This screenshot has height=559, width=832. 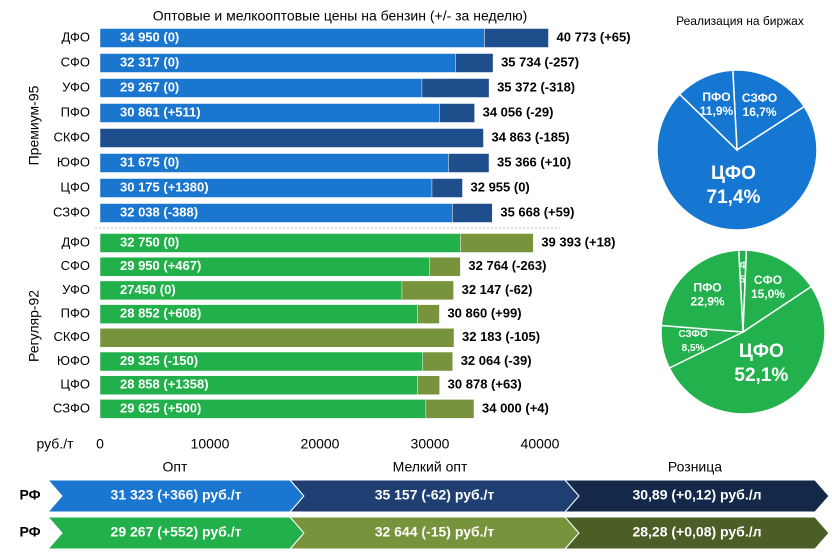 What do you see at coordinates (149, 36) in the screenshot?
I see `value-label: 34 950 (0)` at bounding box center [149, 36].